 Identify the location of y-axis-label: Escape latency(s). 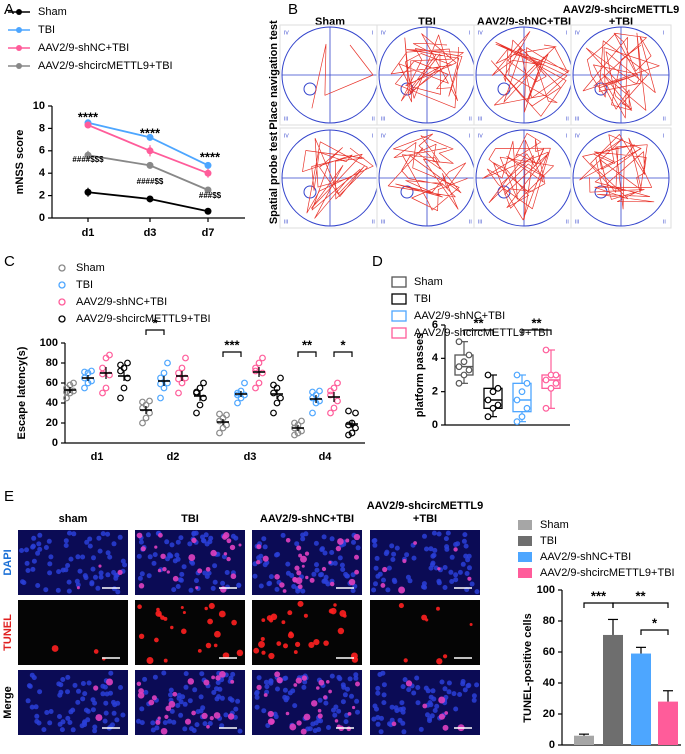
(22, 392).